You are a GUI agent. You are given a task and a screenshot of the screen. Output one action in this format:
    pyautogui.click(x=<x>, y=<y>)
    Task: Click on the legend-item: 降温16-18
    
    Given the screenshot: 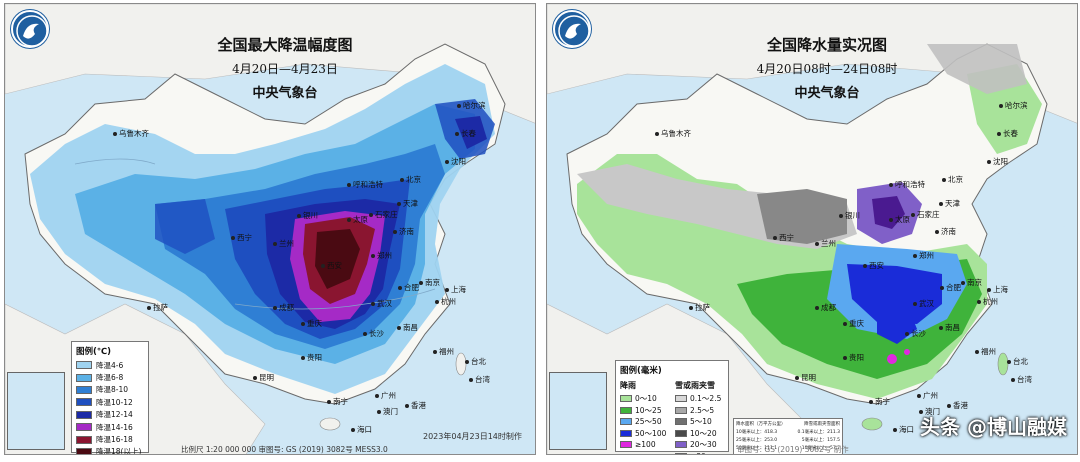 What is the action you would take?
    pyautogui.click(x=110, y=439)
    